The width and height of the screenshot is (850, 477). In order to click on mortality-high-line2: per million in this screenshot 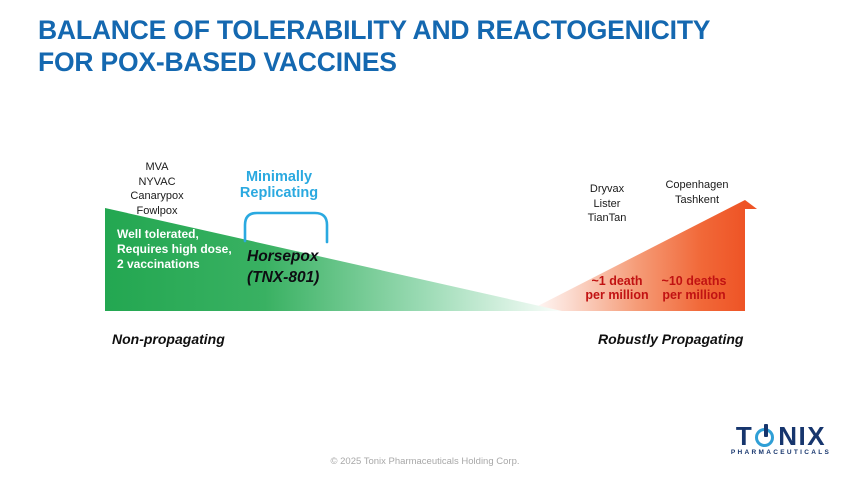, I will do `click(694, 295)`.